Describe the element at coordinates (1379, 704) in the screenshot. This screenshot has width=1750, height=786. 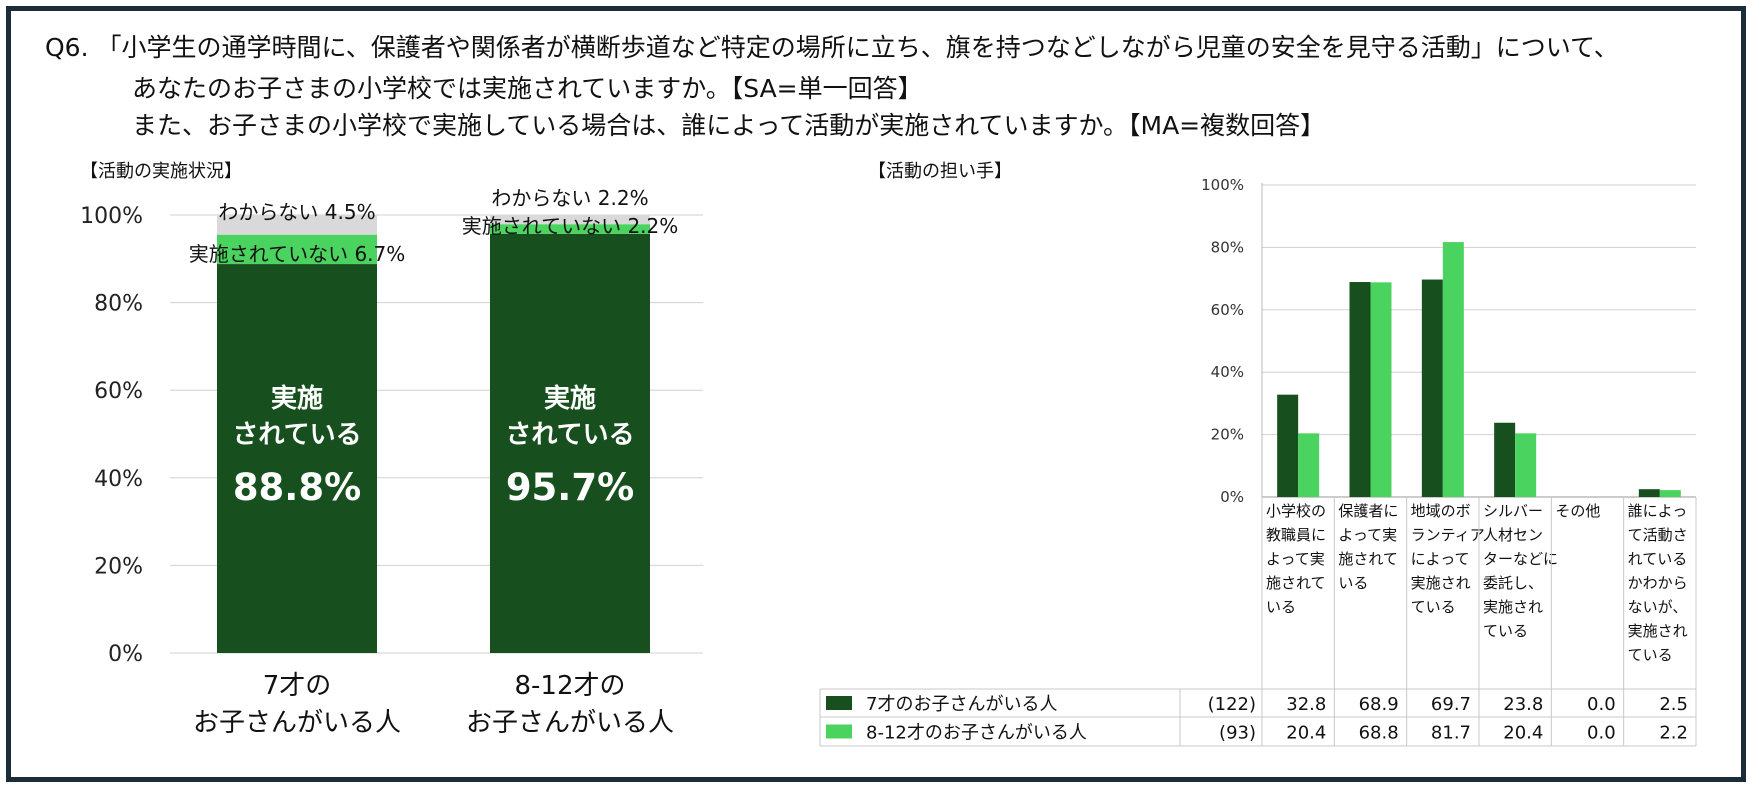
I see `table-value-cell: 68.9` at that location.